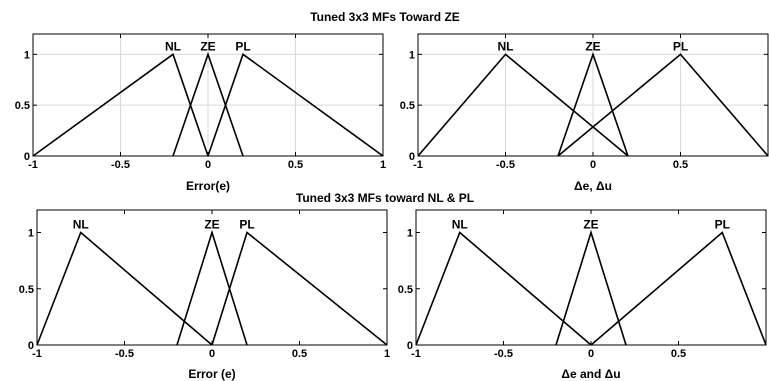  What do you see at coordinates (385, 198) in the screenshot?
I see `bottom-title: Tuned 3x3 MFs toward NL & PL` at bounding box center [385, 198].